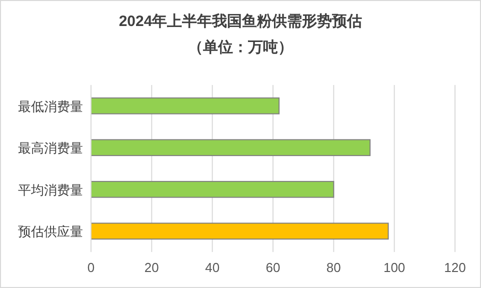  I want to click on xtick: 40, so click(212, 267).